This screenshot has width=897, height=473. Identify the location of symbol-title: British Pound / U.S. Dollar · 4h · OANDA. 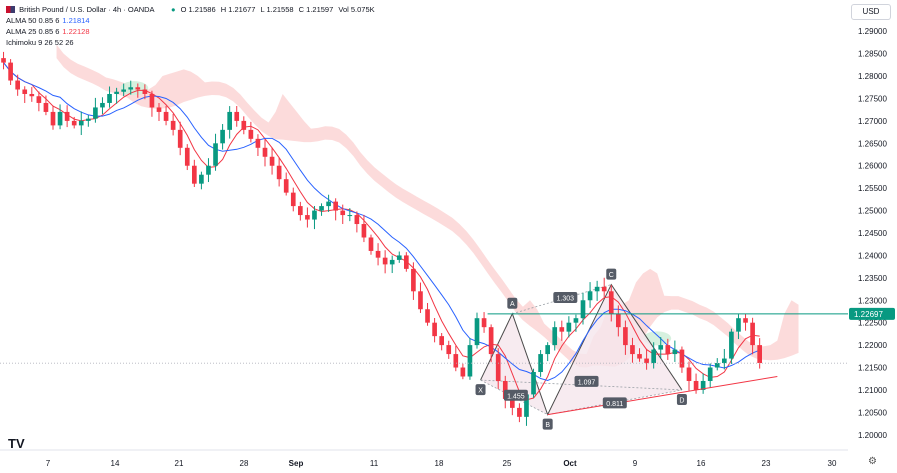
(80, 9).